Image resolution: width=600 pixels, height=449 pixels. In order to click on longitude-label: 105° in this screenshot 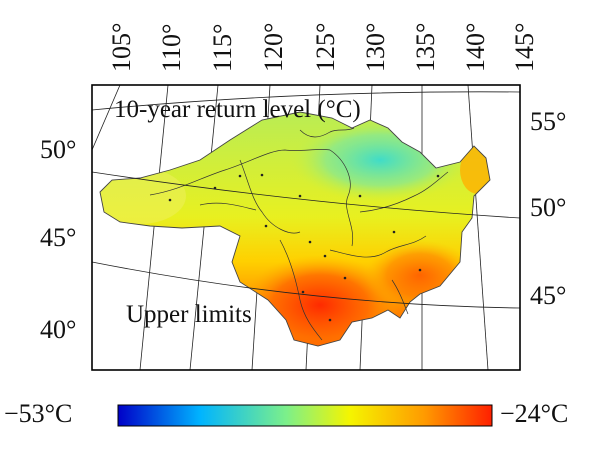, I will do `click(121, 47)`.